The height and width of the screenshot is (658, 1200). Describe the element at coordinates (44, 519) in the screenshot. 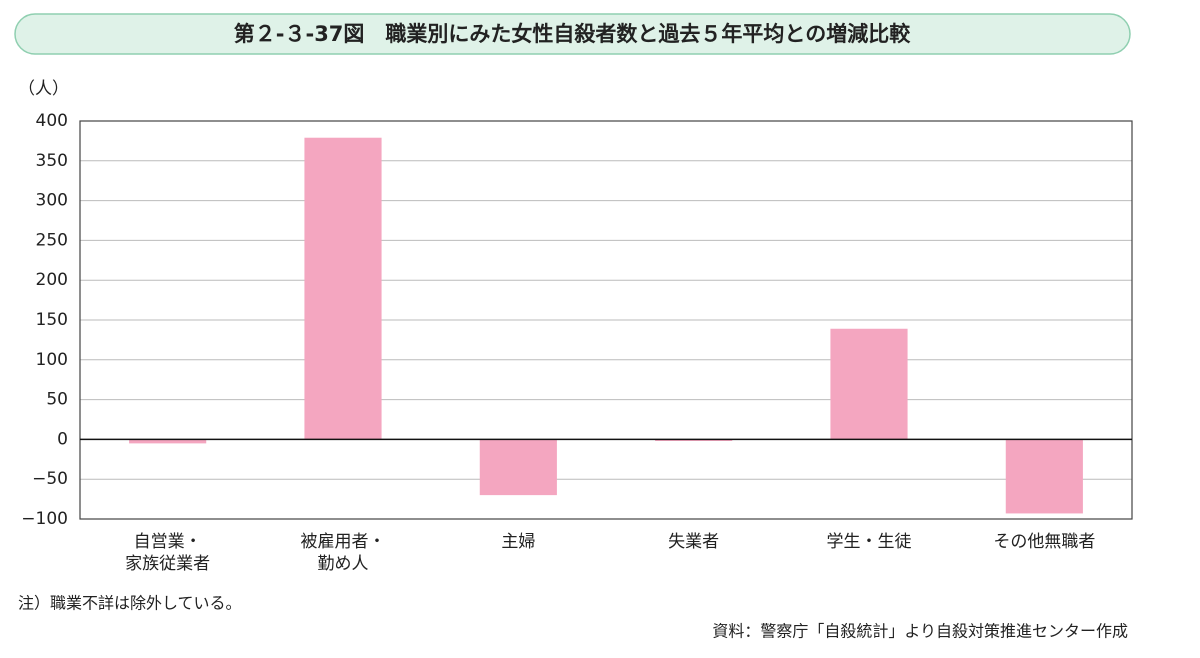

I see `y-tick-label: −100` at that location.